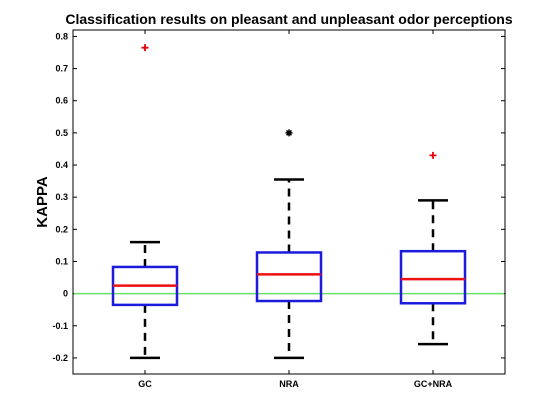  Describe the element at coordinates (289, 384) in the screenshot. I see `x-tick-label: NRA` at that location.